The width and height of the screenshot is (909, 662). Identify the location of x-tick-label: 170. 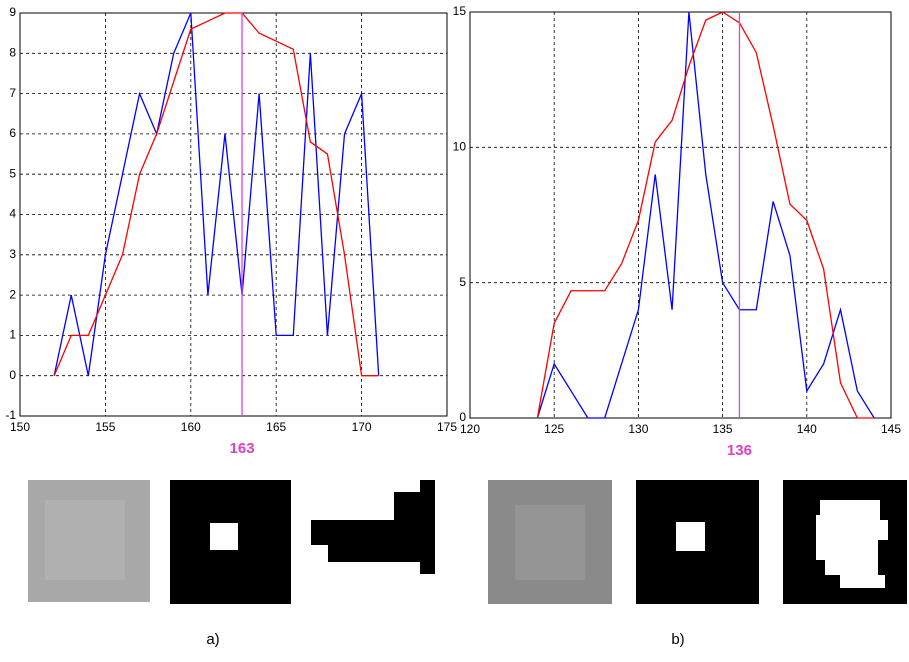
(362, 427).